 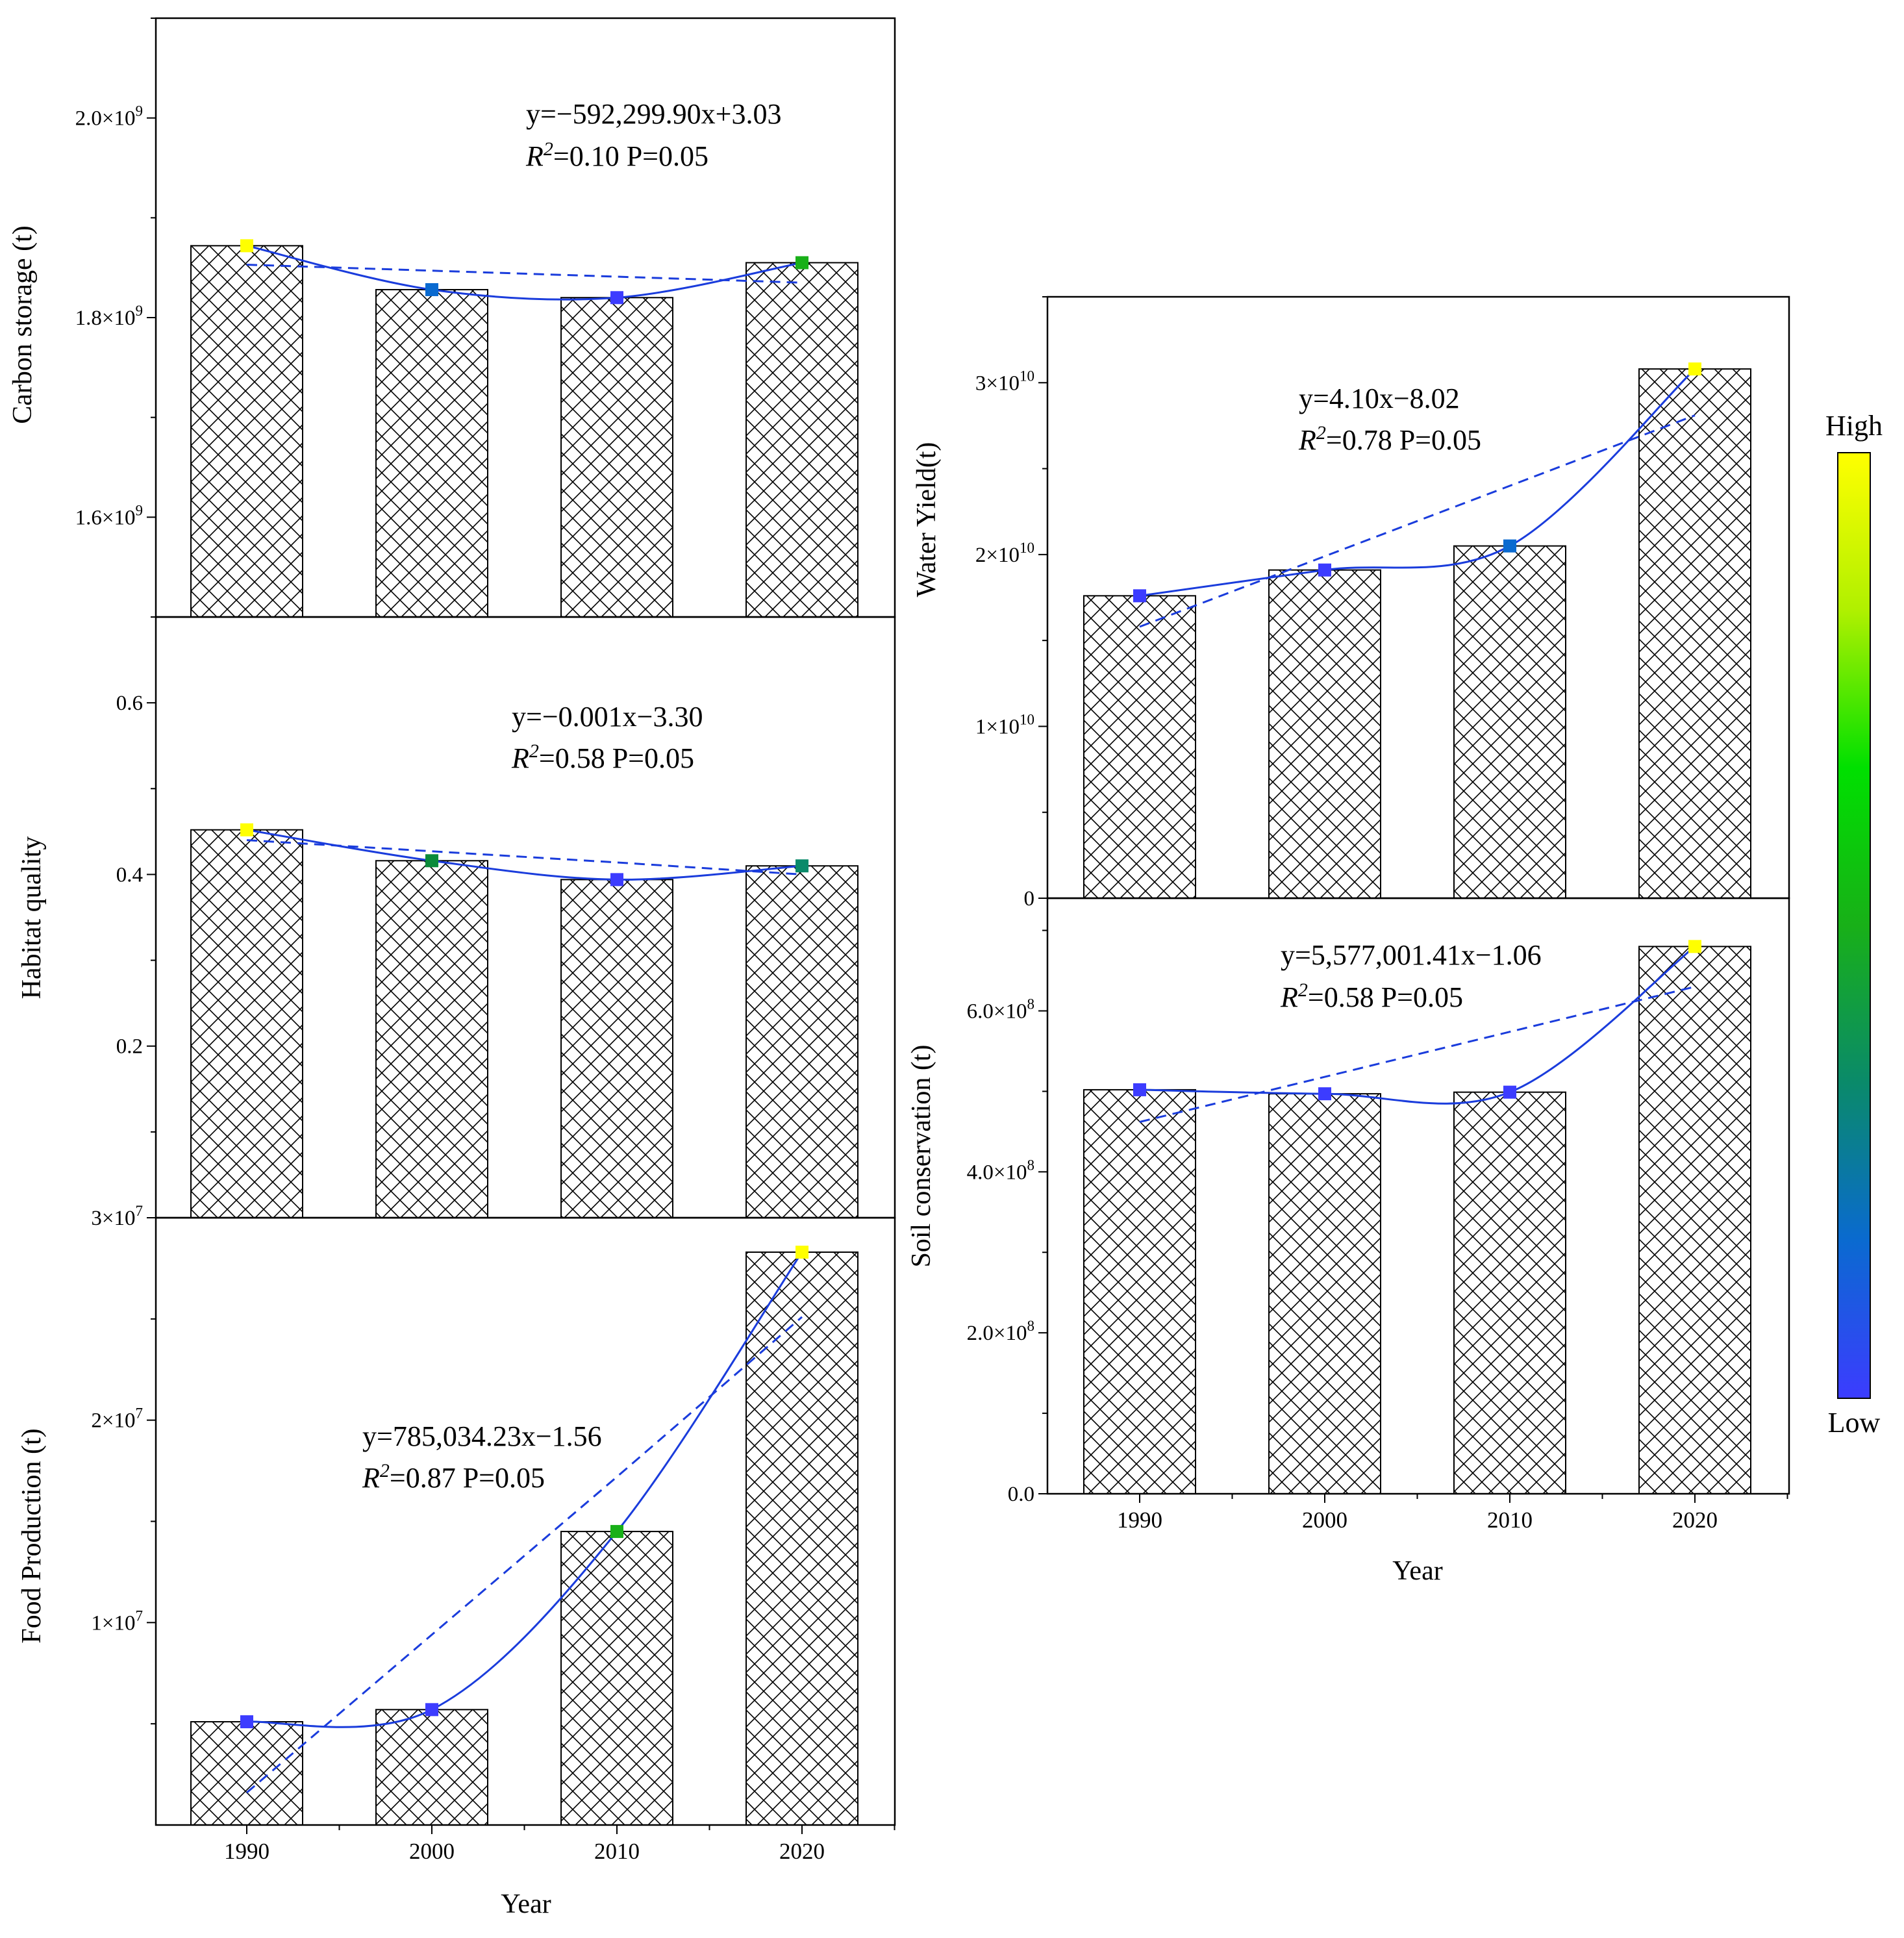 What do you see at coordinates (129, 875) in the screenshot?
I see `habitat-ytick-label: 0.4` at bounding box center [129, 875].